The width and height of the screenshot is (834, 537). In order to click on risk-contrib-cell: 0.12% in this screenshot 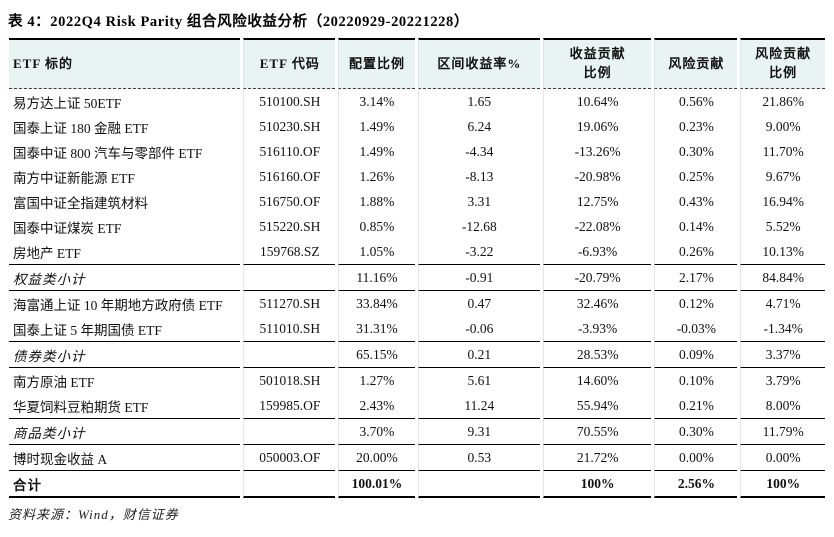, I will do `click(695, 303)`.